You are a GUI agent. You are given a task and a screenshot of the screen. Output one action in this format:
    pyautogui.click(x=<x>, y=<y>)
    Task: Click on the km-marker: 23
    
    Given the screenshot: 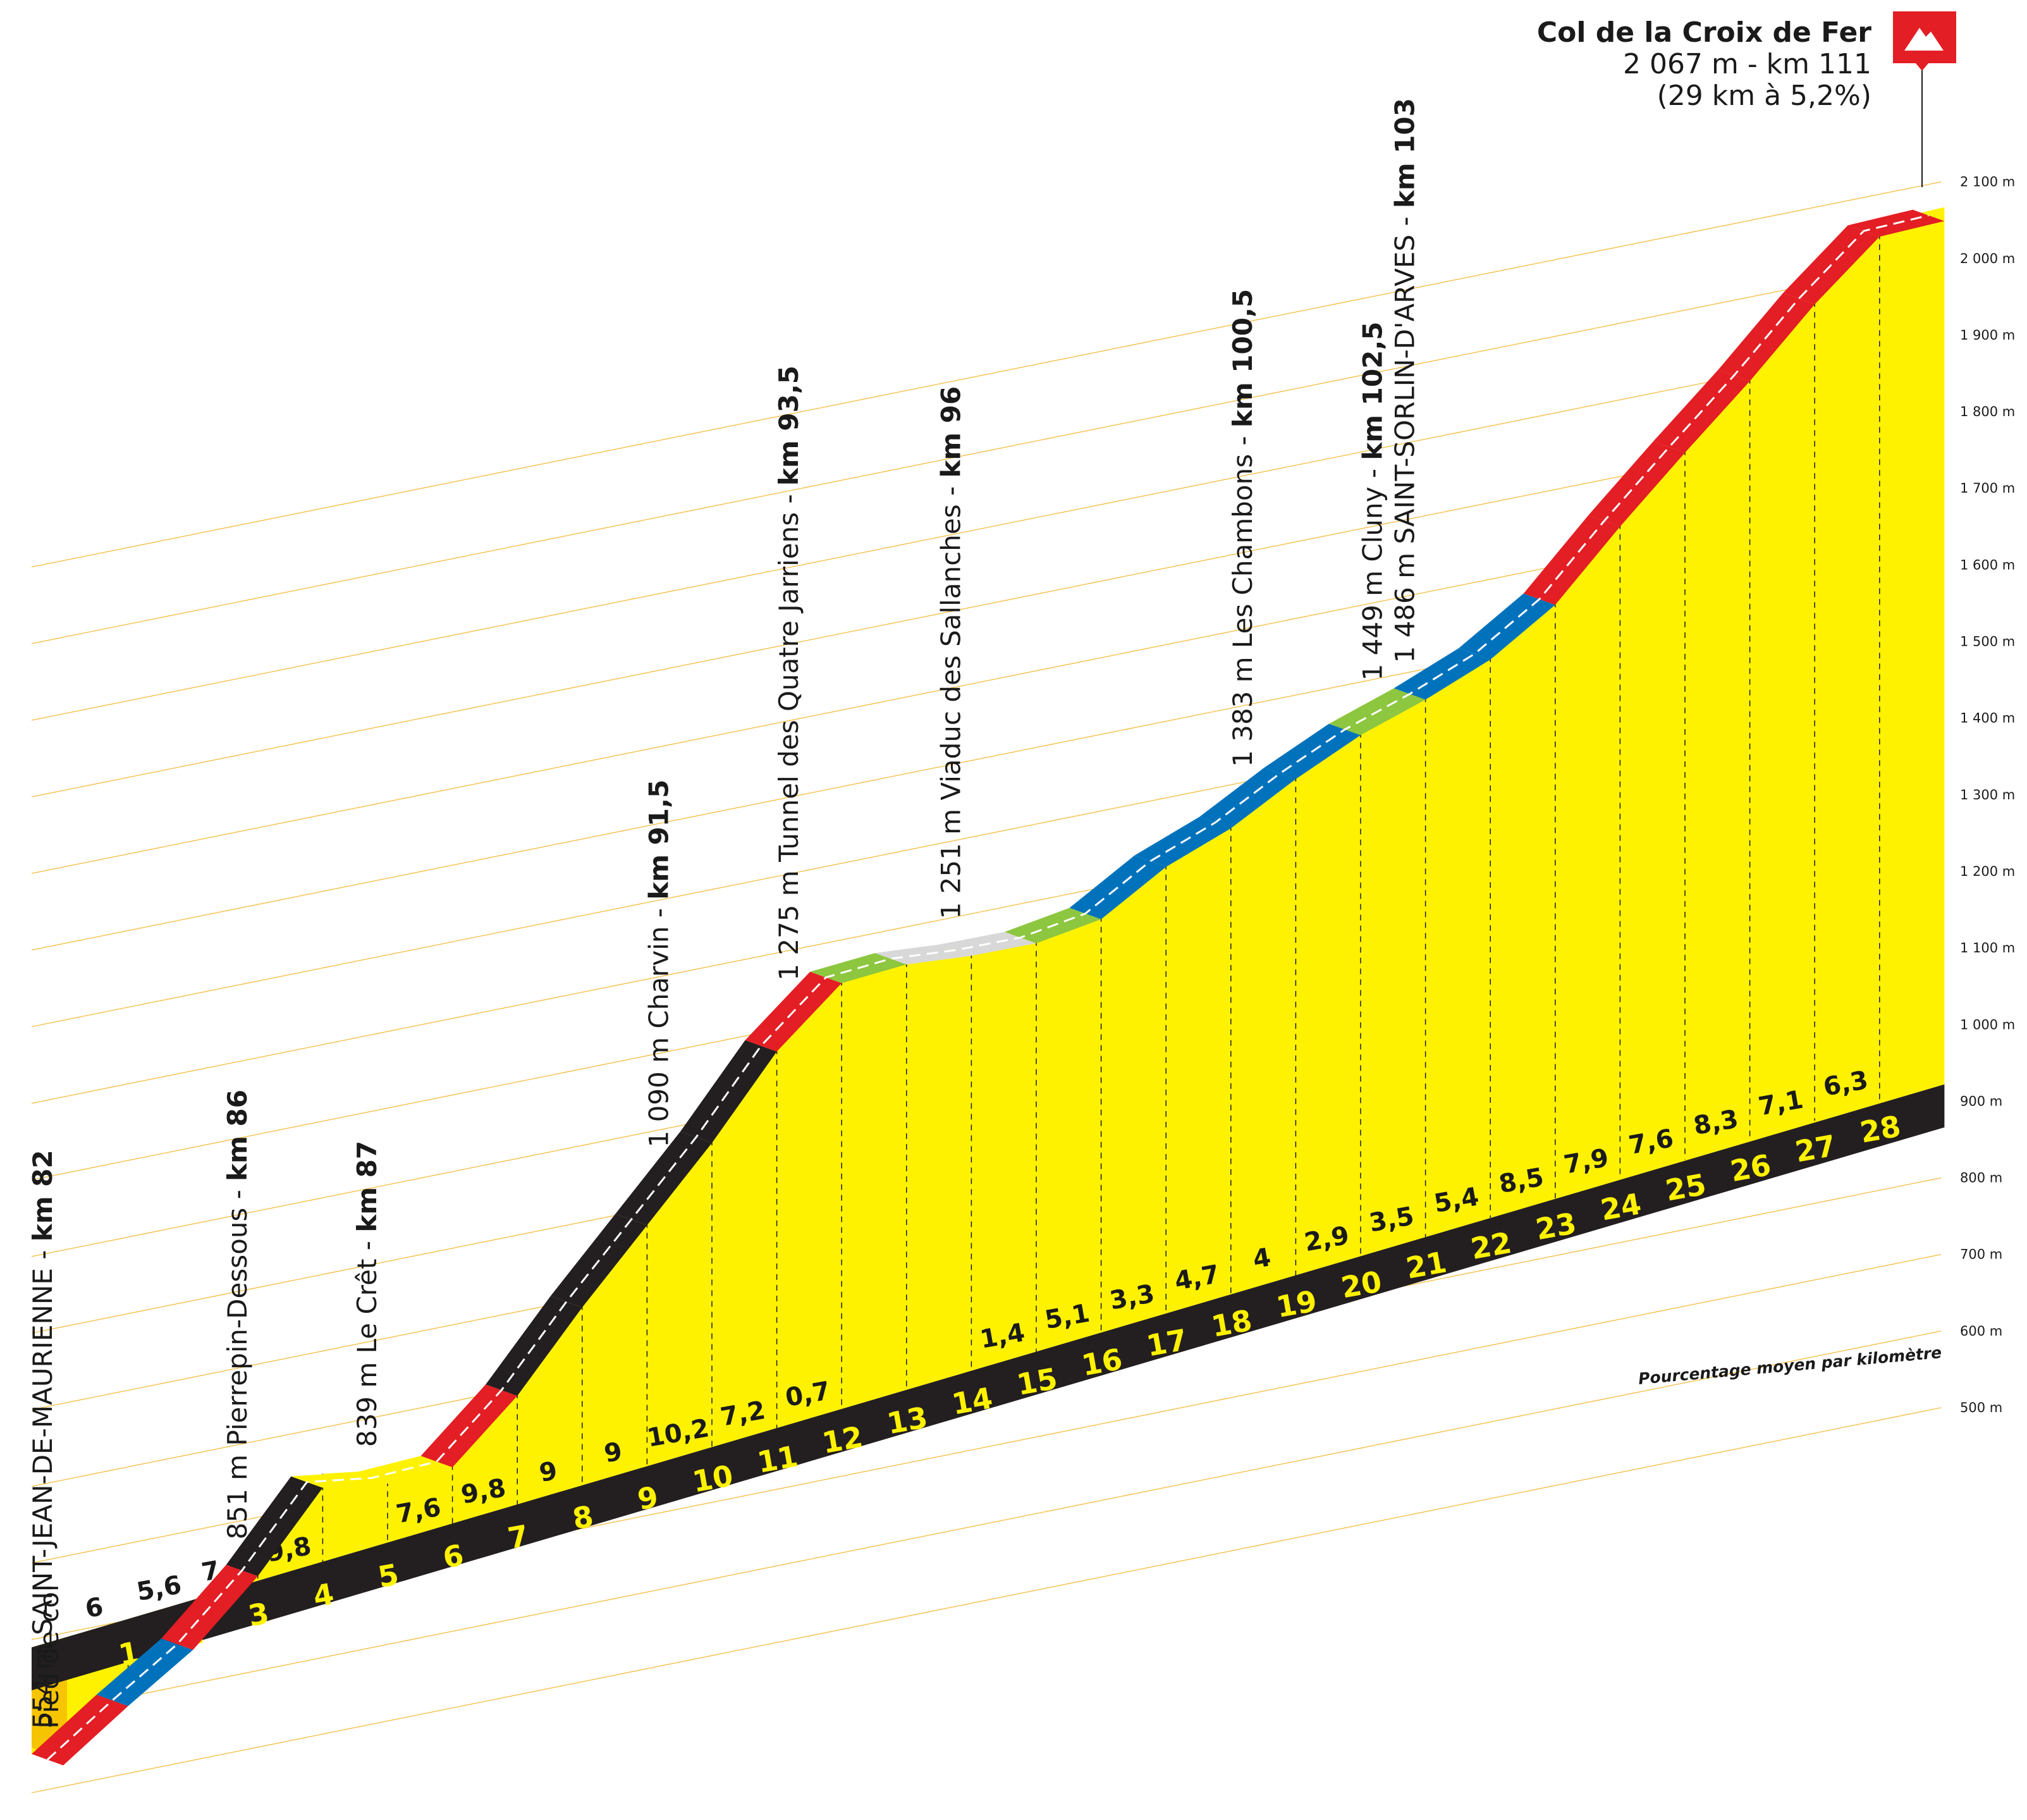 What is the action you would take?
    pyautogui.click(x=1556, y=1226)
    